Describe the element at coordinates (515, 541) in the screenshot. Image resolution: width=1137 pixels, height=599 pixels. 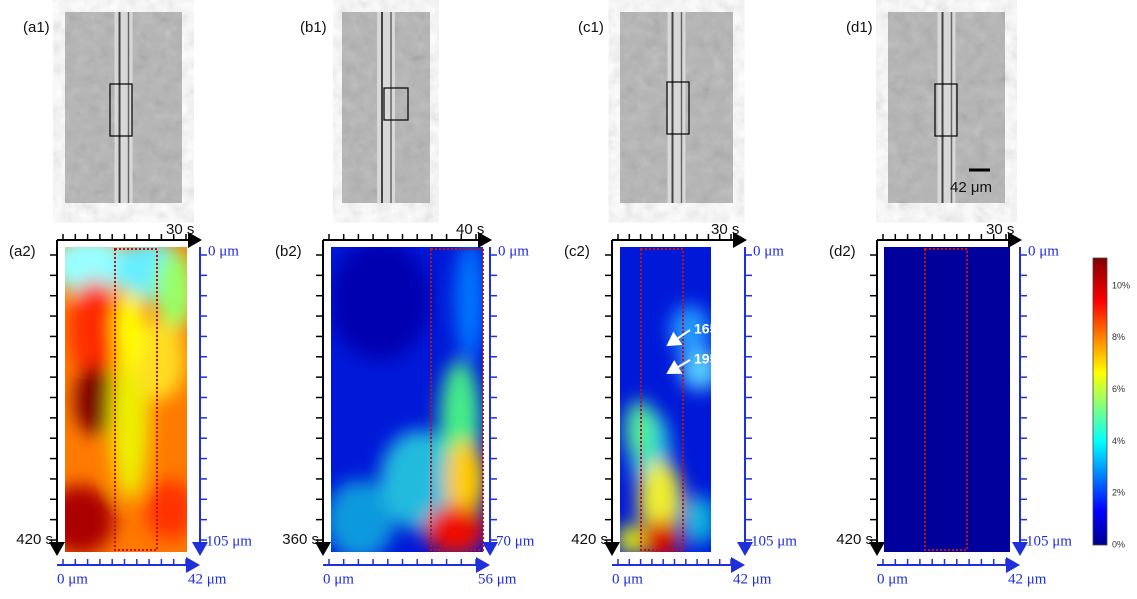
I see `depth-label: 70 μm` at that location.